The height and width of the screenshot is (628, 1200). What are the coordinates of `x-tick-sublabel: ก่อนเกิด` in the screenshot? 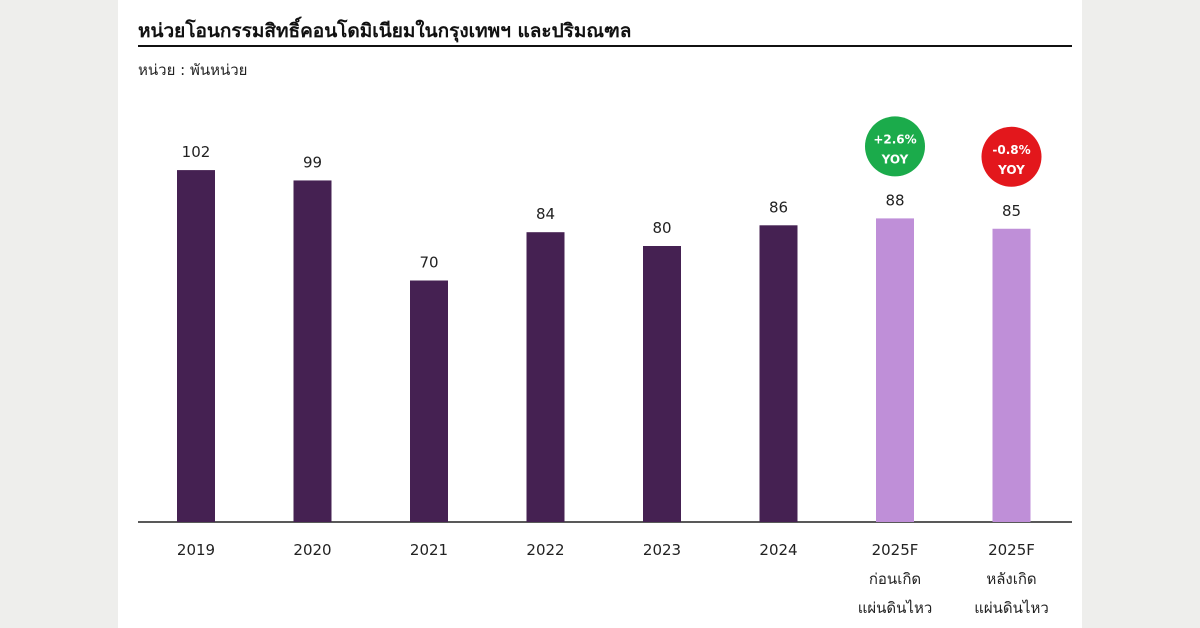 It's located at (895, 579).